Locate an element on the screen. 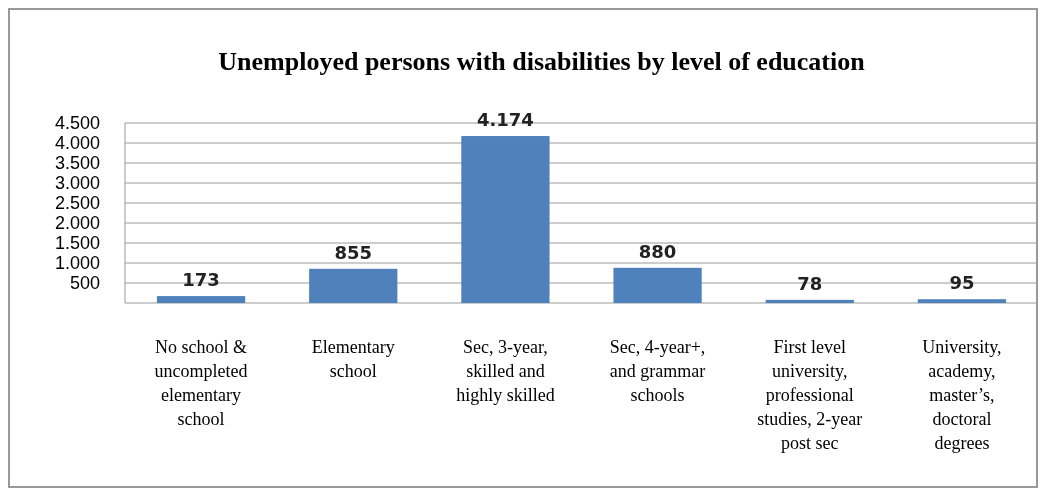 The width and height of the screenshot is (1044, 493). y-tick-label: 4.000 is located at coordinates (77, 143).